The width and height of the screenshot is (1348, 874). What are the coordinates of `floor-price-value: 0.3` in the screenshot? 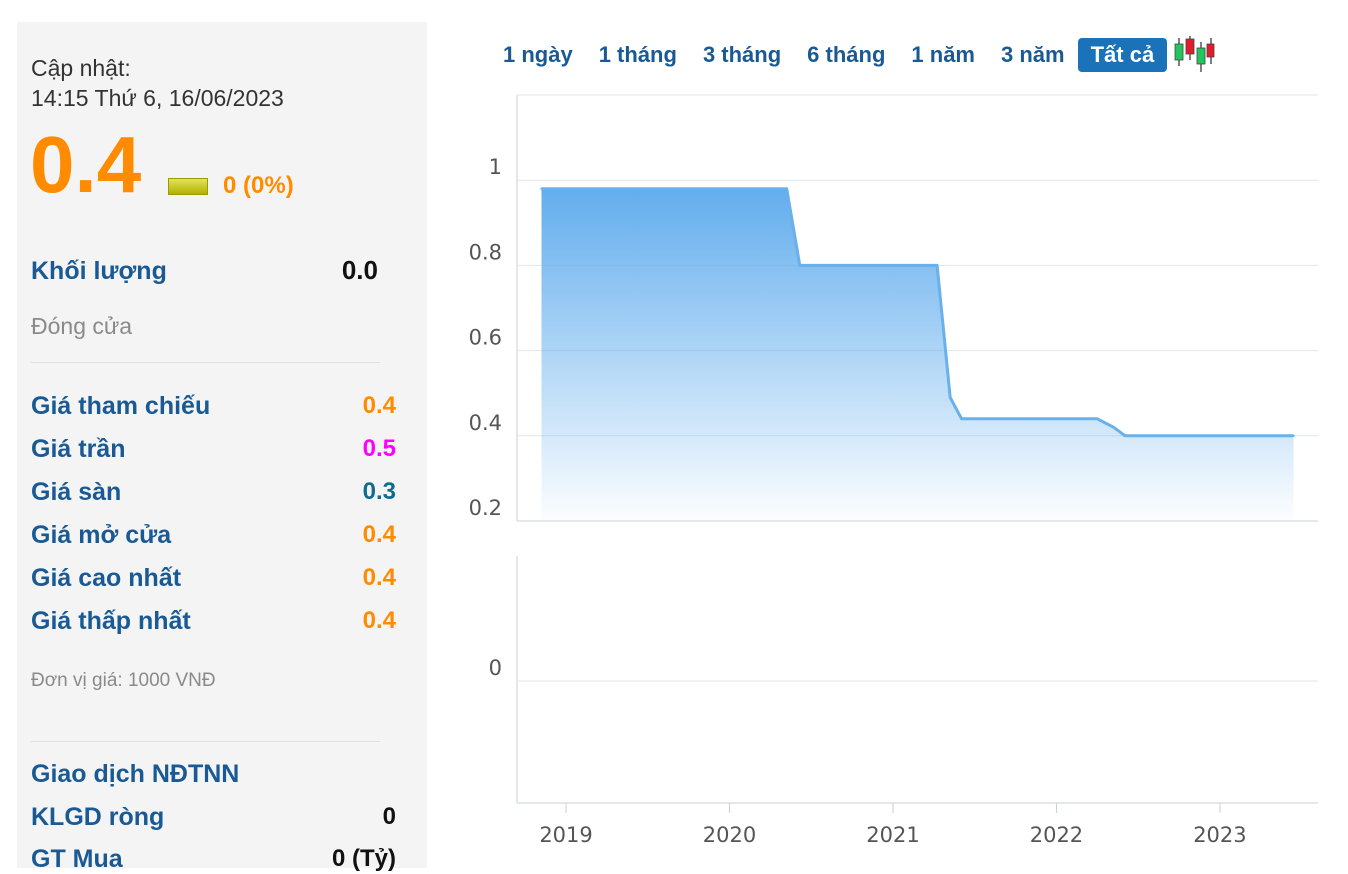 It's located at (379, 491).